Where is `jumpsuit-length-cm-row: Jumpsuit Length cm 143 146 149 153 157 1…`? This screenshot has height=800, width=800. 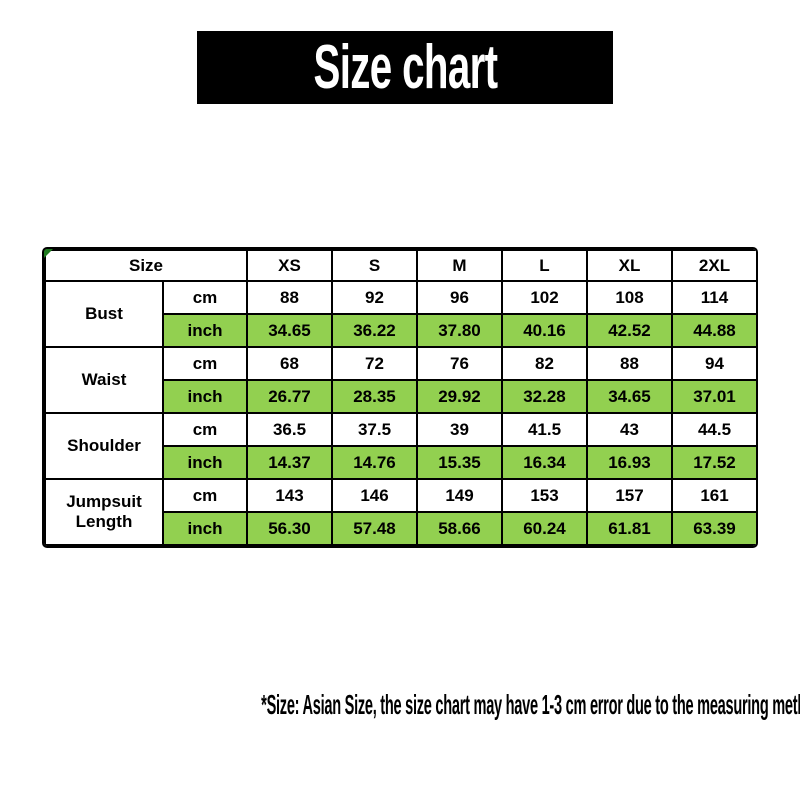
jumpsuit-length-cm-row: Jumpsuit Length cm 143 146 149 153 157 1… is located at coordinates (400, 512).